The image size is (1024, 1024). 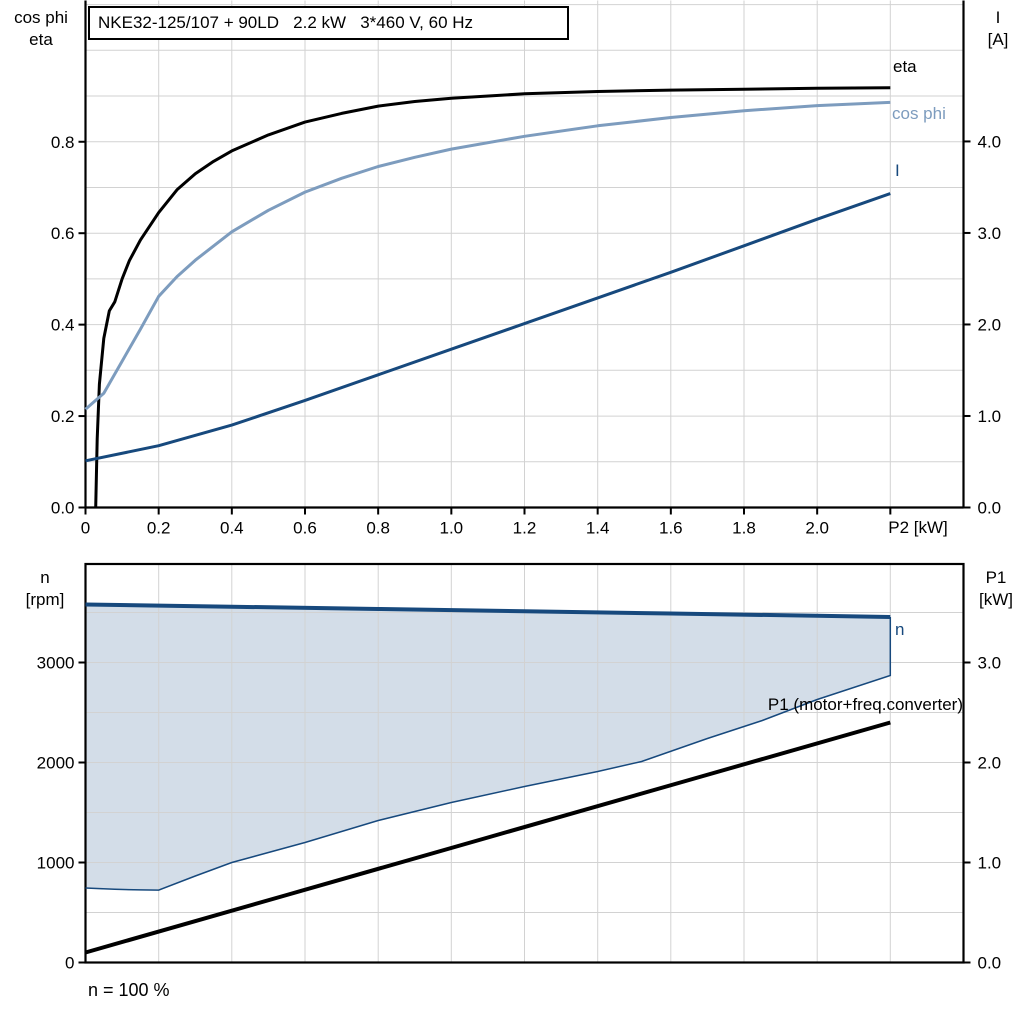 What do you see at coordinates (45, 589) in the screenshot?
I see `bottom-left-axis-title: n [rpm]` at bounding box center [45, 589].